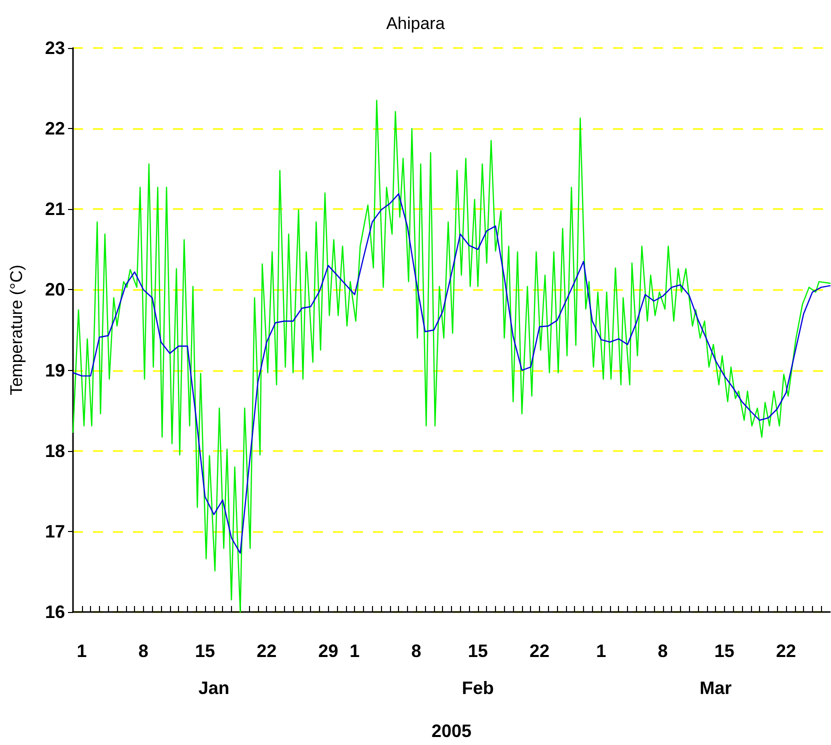 The height and width of the screenshot is (745, 831). What do you see at coordinates (16, 330) in the screenshot?
I see `y-axis-title: Temperature (°C)` at bounding box center [16, 330].